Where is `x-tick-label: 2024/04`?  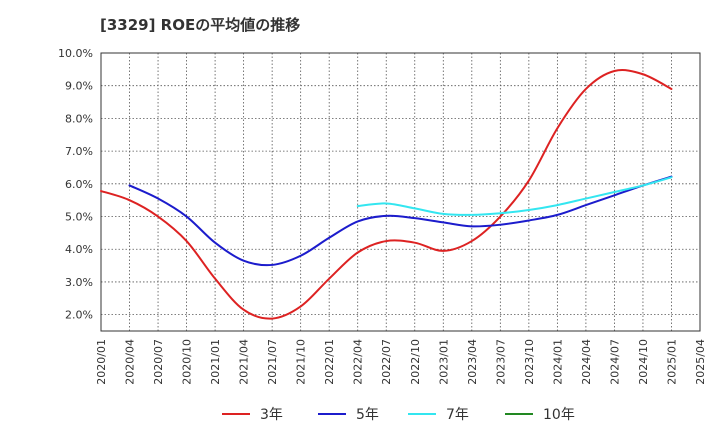 x-tick-label: 2024/04 is located at coordinates (586, 362).